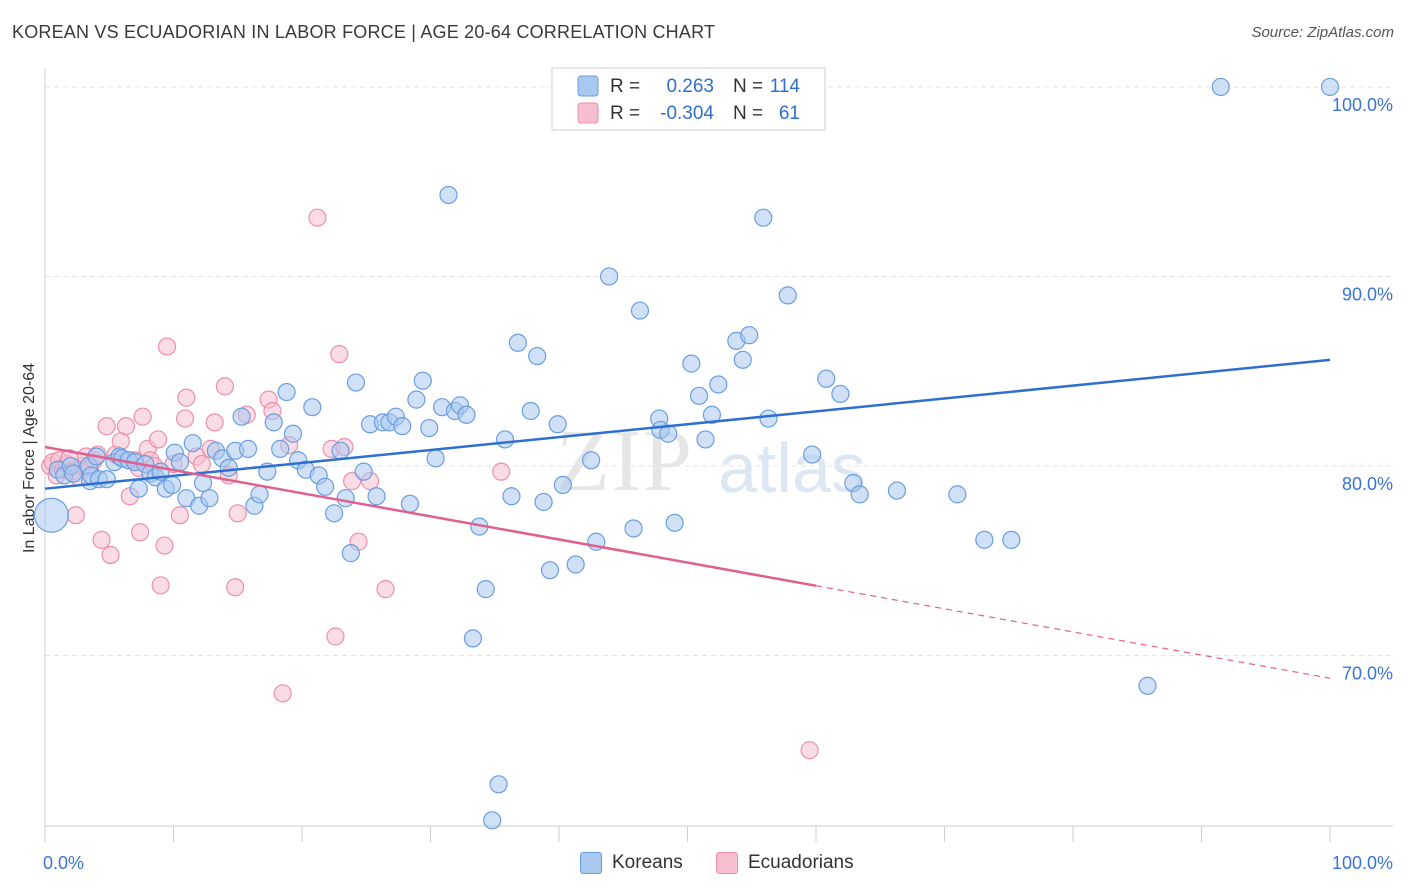 The width and height of the screenshot is (1406, 892). I want to click on ecuadorians-trend-line, so click(430, 516).